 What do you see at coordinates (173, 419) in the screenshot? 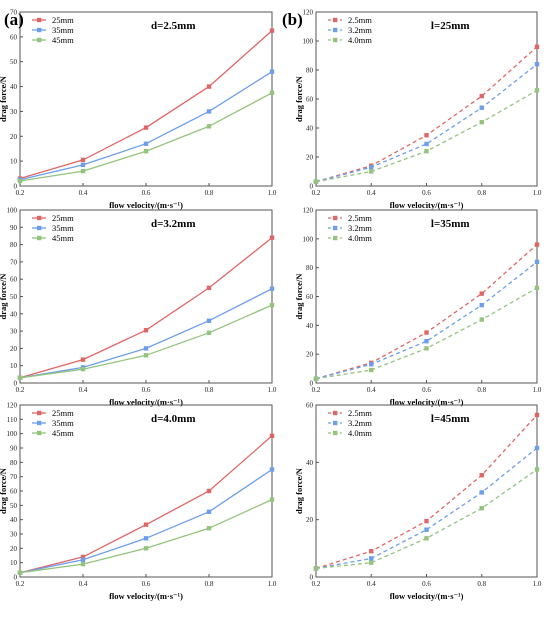
I see `chart-title: d=4.0mm` at bounding box center [173, 419].